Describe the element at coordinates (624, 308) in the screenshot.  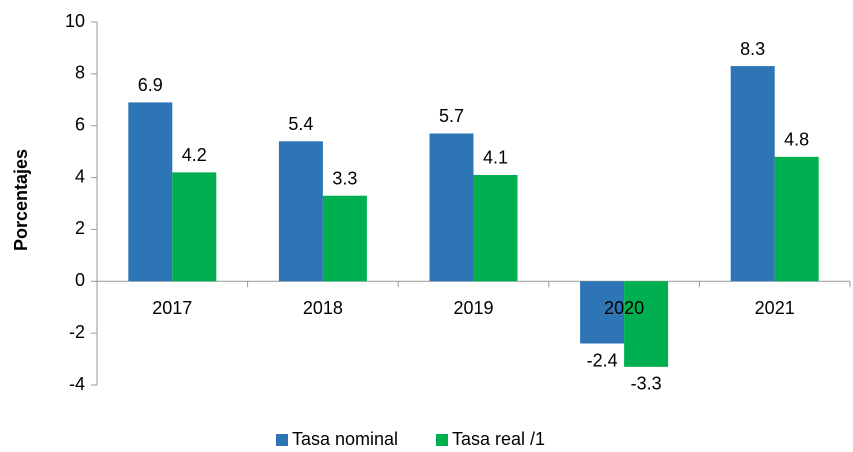
I see `x-tick-label: 2020` at that location.